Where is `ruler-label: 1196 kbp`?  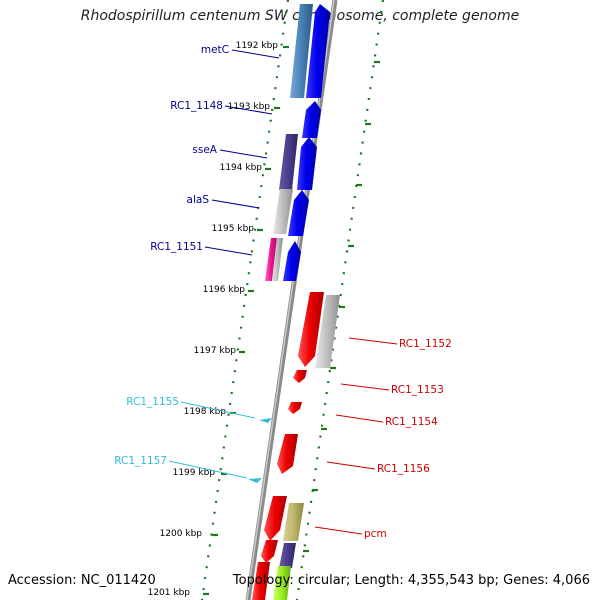
ruler-label: 1196 kbp is located at coordinates (224, 290).